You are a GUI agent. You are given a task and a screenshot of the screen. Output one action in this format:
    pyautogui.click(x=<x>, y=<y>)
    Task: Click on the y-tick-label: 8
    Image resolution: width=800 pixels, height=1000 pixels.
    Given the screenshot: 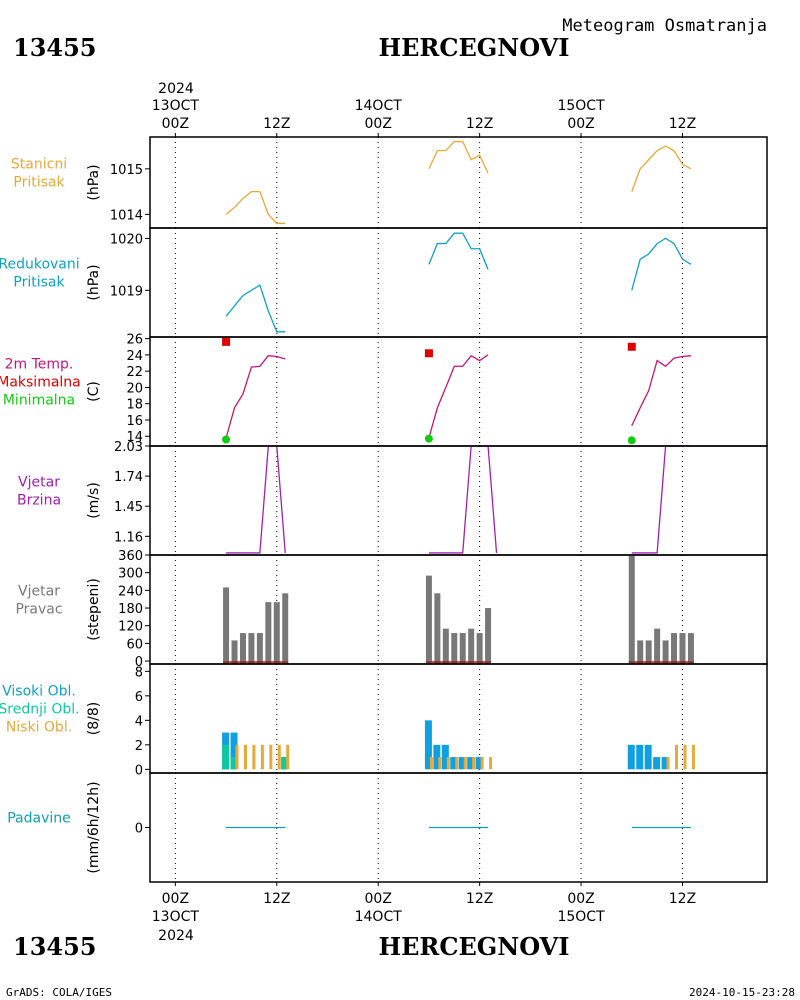 What is the action you would take?
    pyautogui.click(x=139, y=672)
    